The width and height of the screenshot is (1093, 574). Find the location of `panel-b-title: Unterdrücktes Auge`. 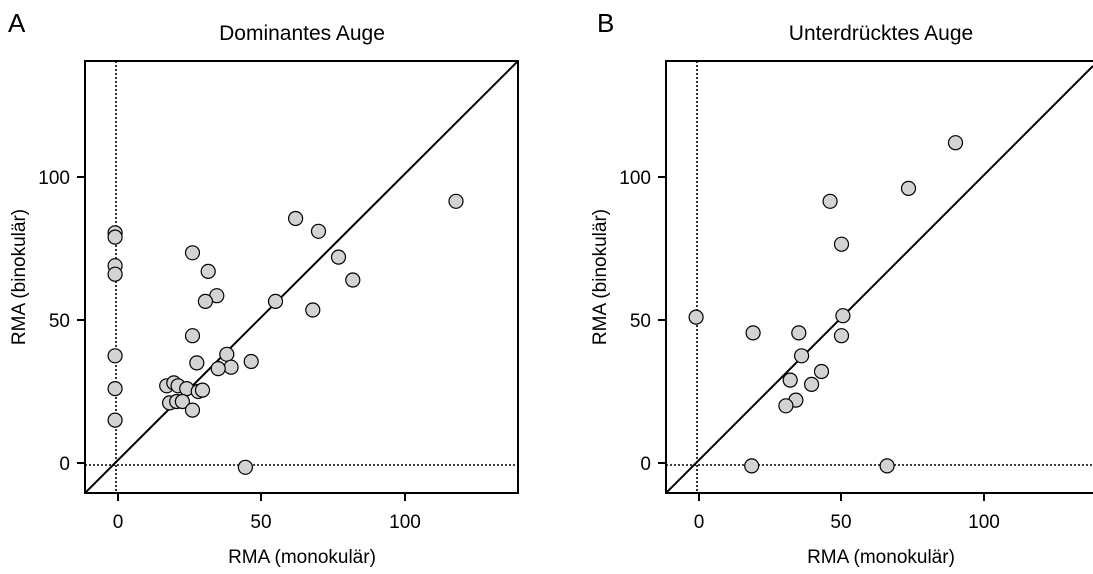

panel-b-title: Unterdrücktes Auge is located at coordinates (881, 33).